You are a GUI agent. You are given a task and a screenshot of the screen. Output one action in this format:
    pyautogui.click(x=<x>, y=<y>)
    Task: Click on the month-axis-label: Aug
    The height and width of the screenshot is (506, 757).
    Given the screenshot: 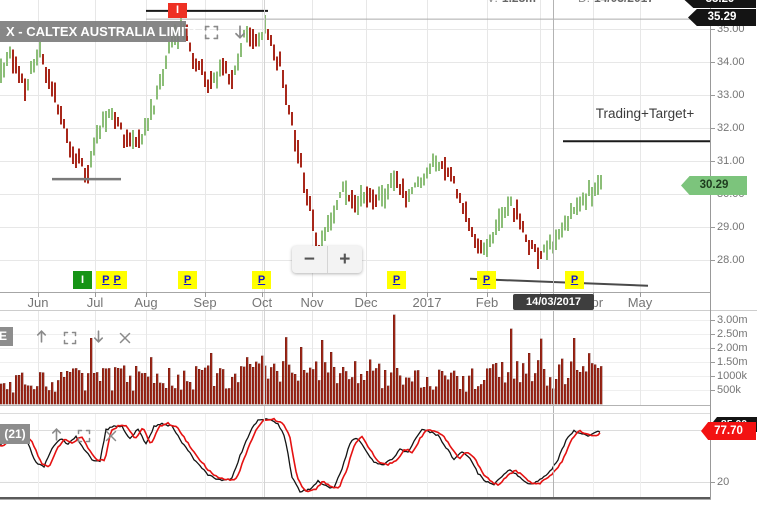 What is the action you would take?
    pyautogui.click(x=146, y=302)
    